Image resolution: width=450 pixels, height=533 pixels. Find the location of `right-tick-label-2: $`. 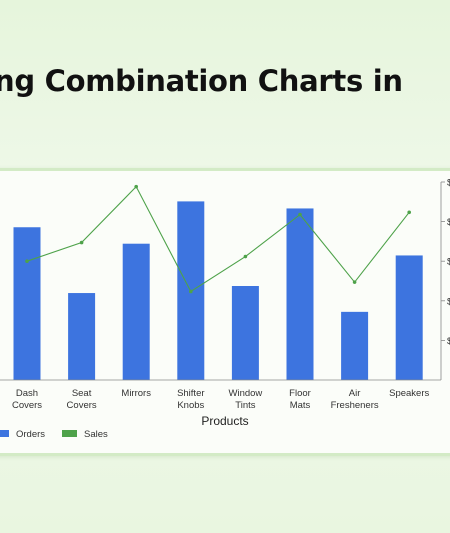

right-tick-label-2: $ is located at coordinates (448, 262).